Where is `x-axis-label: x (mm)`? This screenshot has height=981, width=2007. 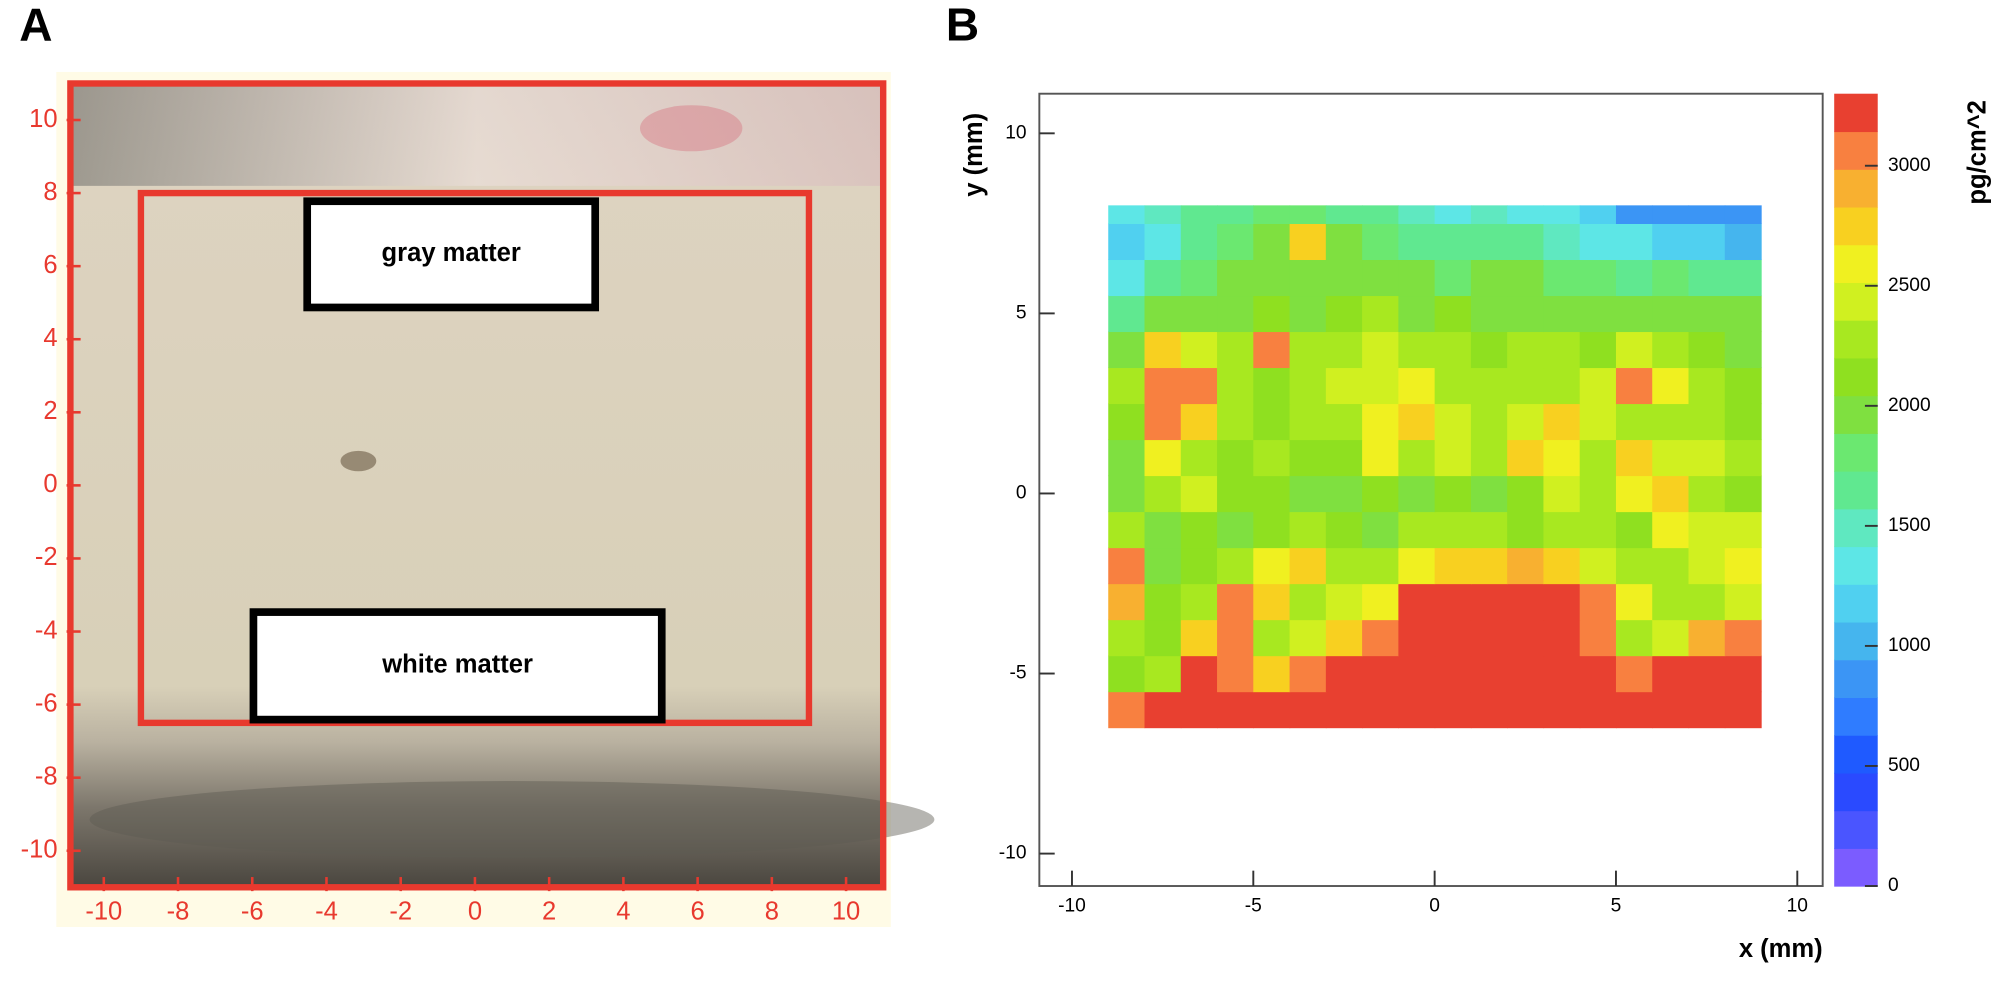
x-axis-label: x (mm) is located at coordinates (1781, 949).